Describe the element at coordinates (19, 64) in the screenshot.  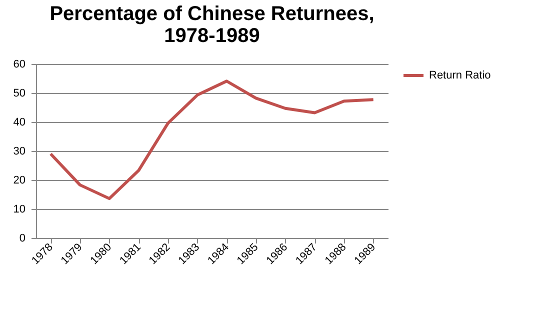
I see `y-tick-label: 60` at that location.